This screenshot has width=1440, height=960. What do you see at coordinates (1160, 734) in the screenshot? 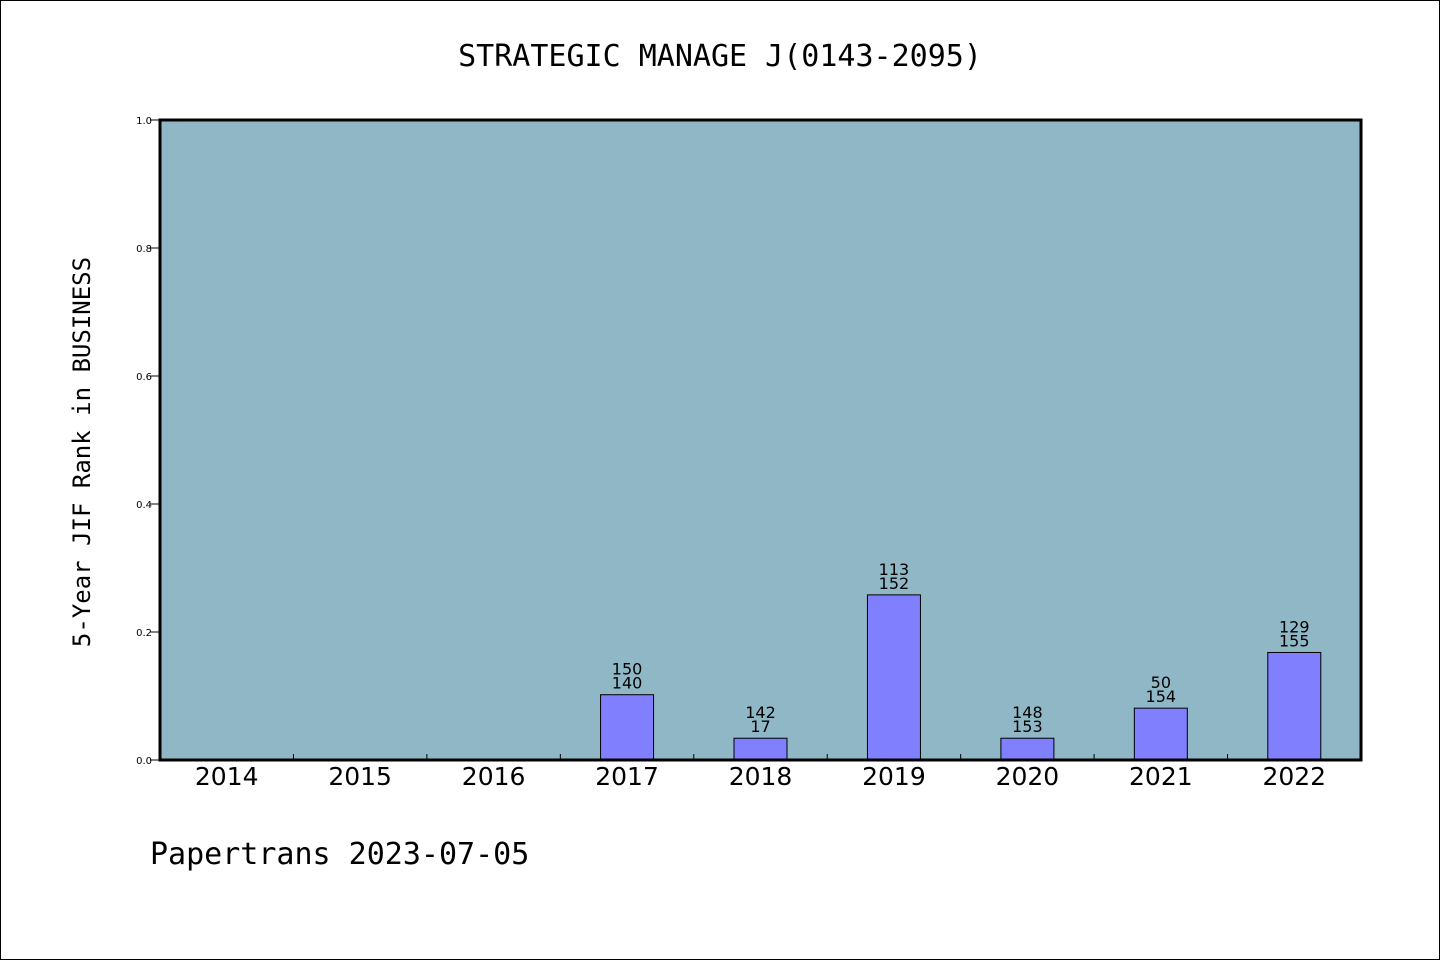
I see `bar-2021` at bounding box center [1160, 734].